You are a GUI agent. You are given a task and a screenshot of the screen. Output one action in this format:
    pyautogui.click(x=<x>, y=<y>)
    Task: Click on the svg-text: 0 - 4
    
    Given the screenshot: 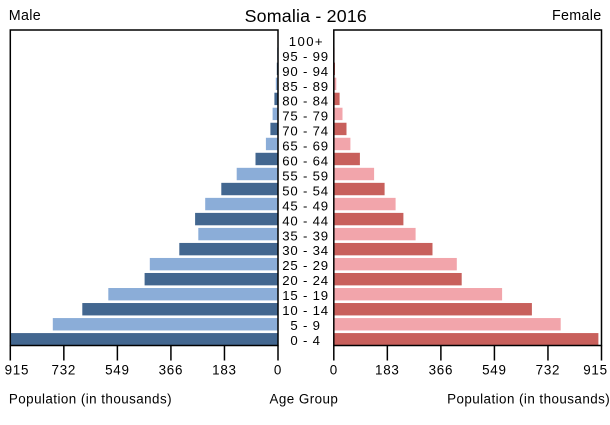 What is the action you would take?
    pyautogui.click(x=305, y=340)
    